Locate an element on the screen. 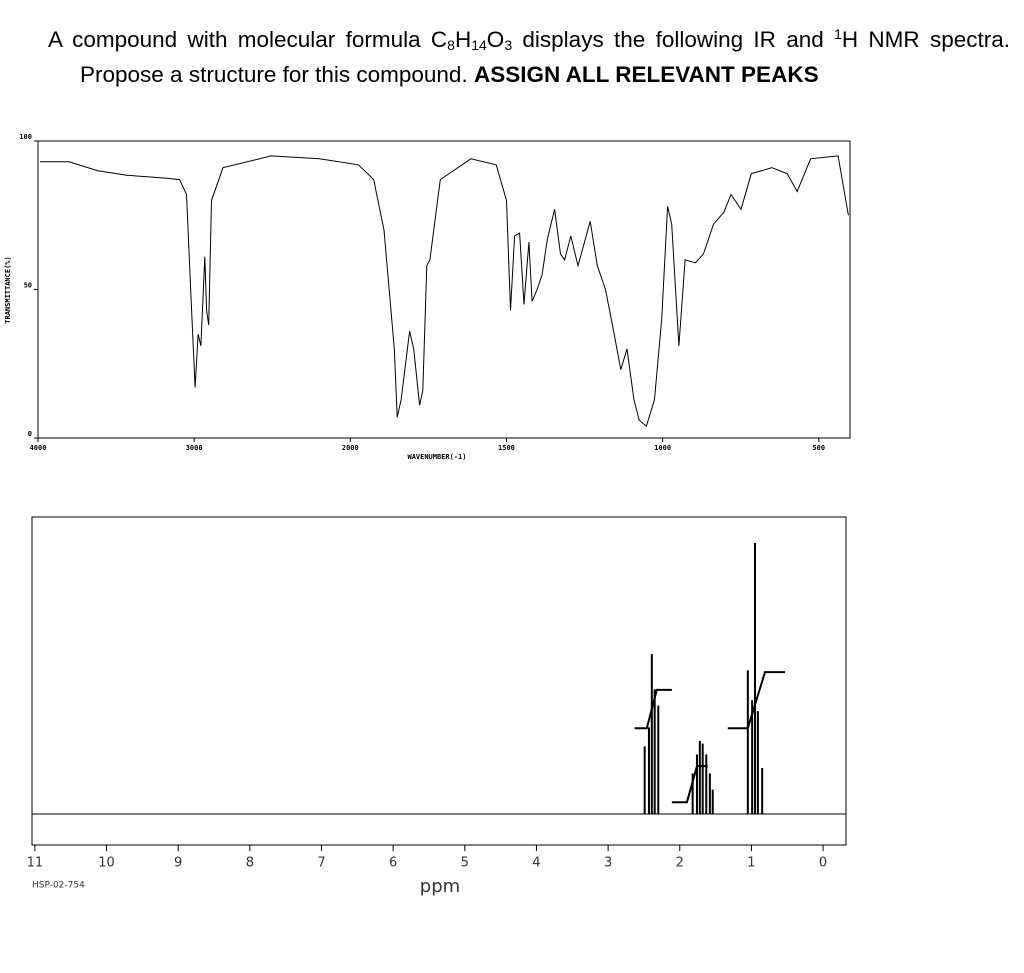 The height and width of the screenshot is (973, 1024). x-tick-label: 4000 is located at coordinates (38, 448).